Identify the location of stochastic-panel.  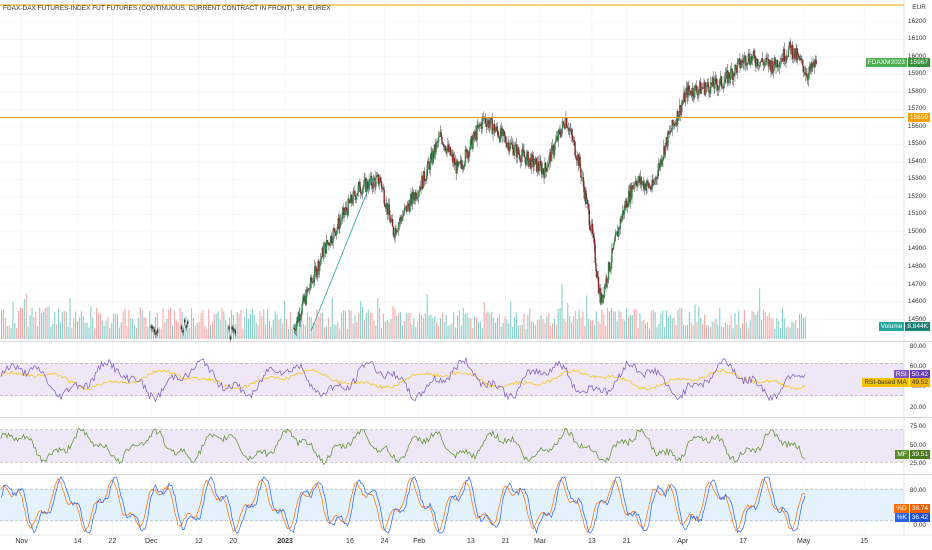
(452, 505).